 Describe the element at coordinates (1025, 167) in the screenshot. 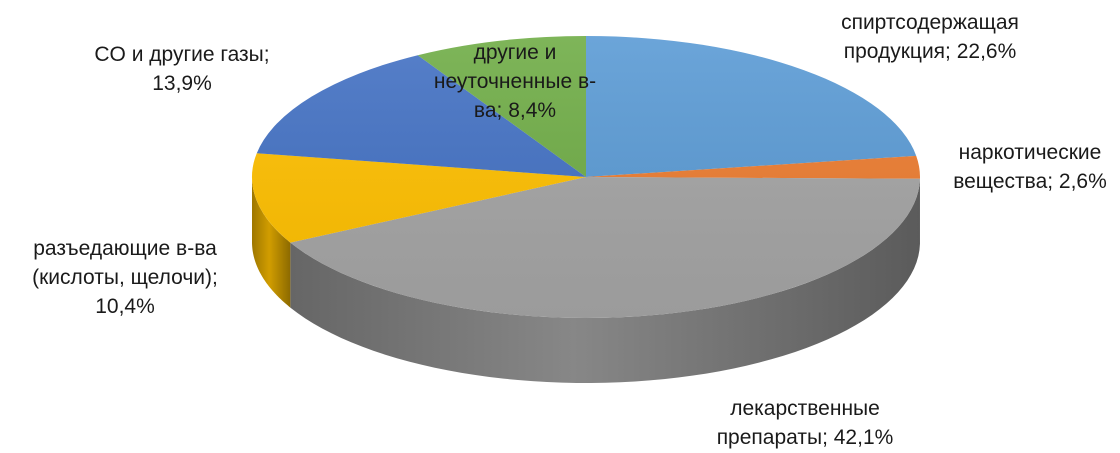

I see `data-label-наркотические-вещества: наркотические вещества; 2,6%` at that location.